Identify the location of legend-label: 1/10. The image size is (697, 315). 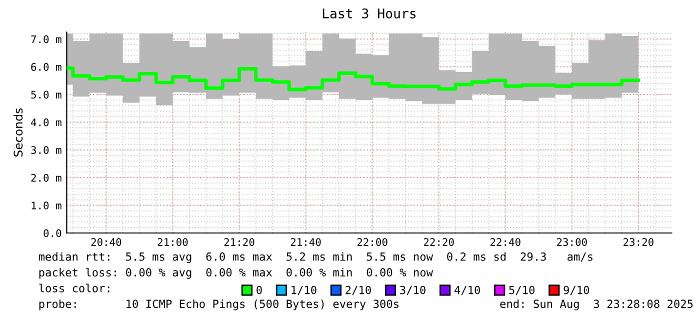
(304, 291).